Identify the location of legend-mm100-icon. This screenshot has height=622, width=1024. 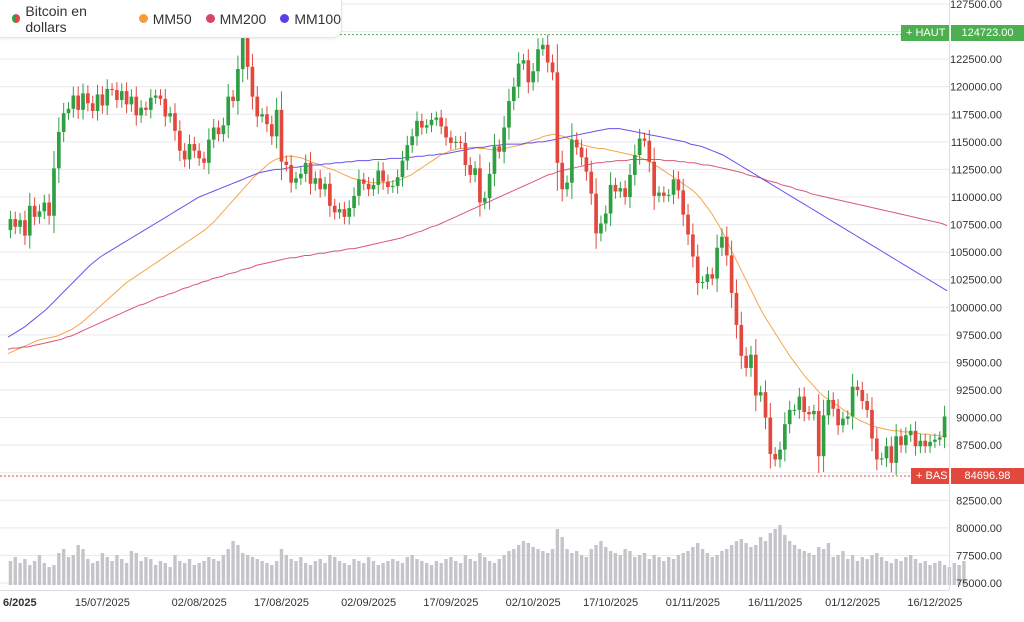
(285, 18).